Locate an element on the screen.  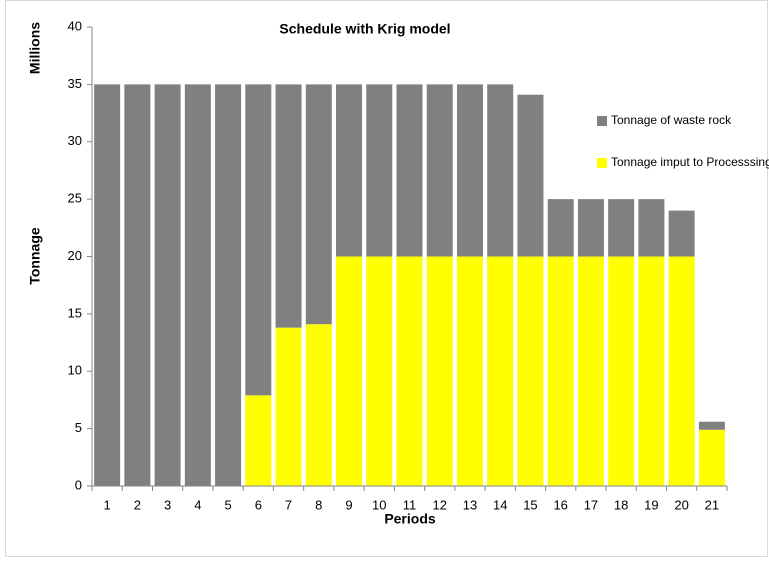
x-tick-label: 11 is located at coordinates (410, 504).